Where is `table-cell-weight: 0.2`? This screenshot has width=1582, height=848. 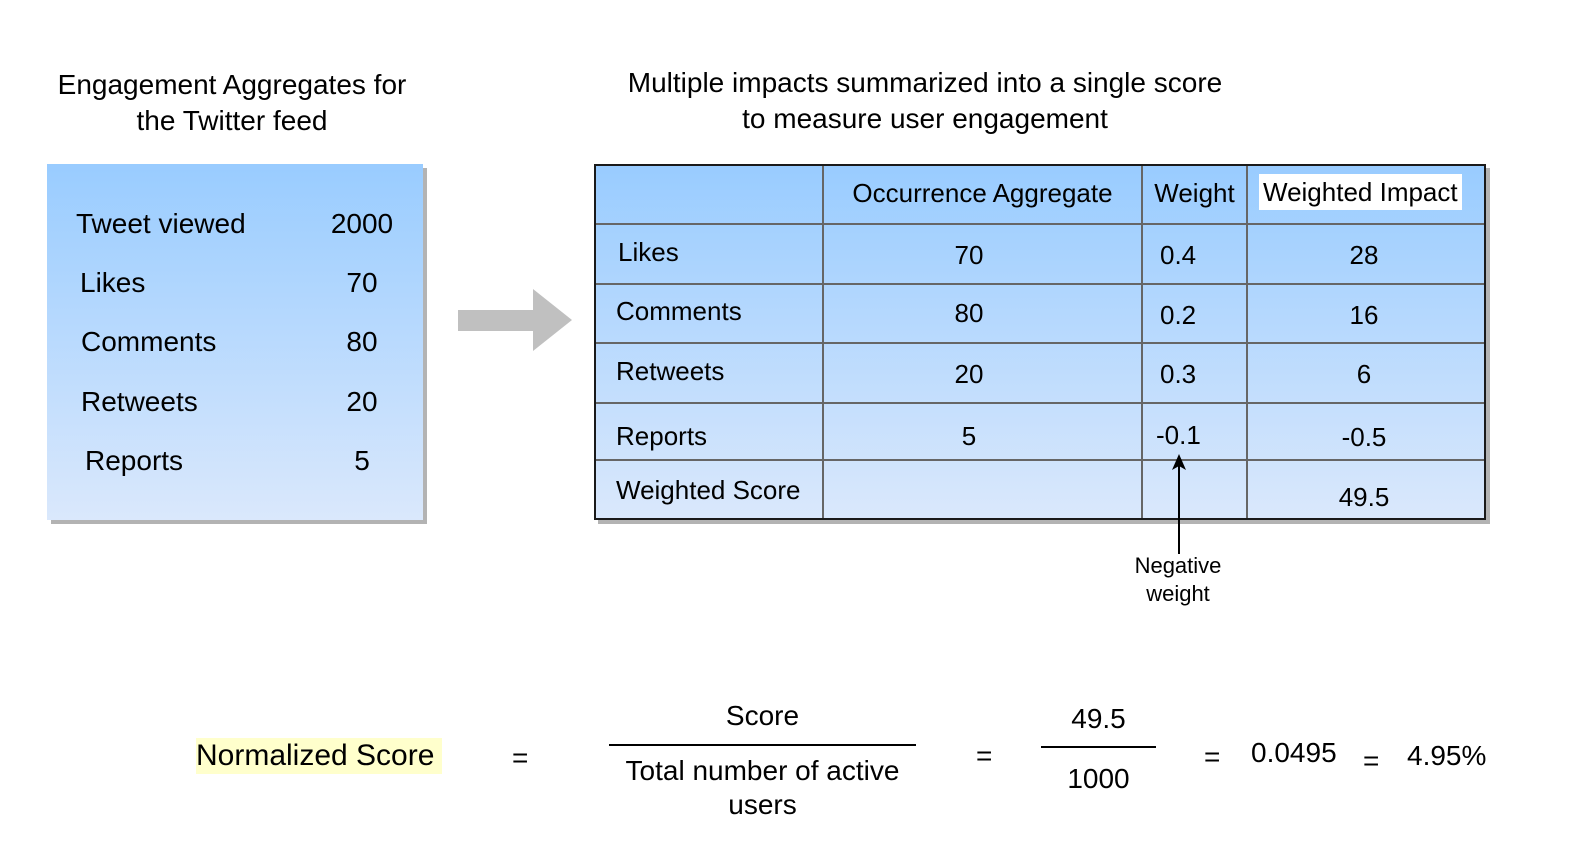
table-cell-weight: 0.2 is located at coordinates (1178, 315).